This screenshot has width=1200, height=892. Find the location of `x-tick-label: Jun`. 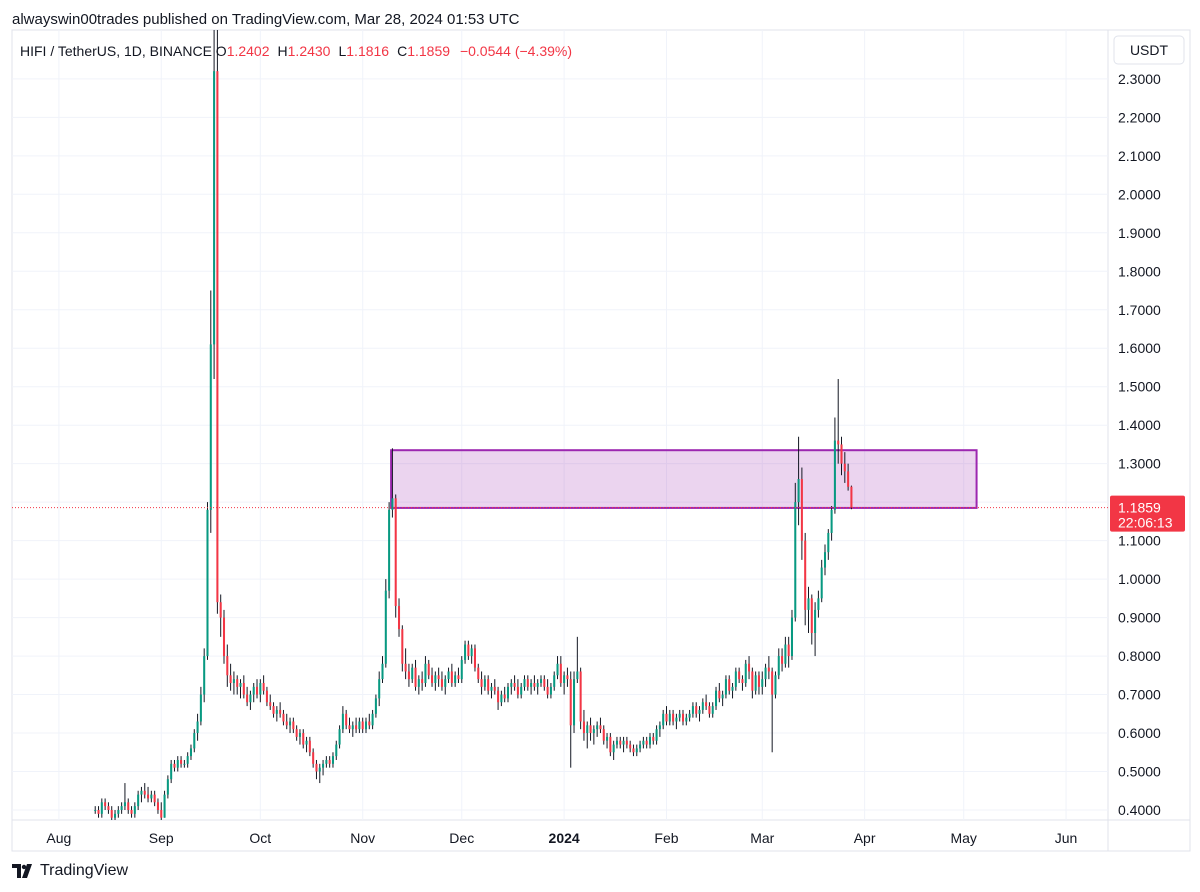

x-tick-label: Jun is located at coordinates (1066, 838).